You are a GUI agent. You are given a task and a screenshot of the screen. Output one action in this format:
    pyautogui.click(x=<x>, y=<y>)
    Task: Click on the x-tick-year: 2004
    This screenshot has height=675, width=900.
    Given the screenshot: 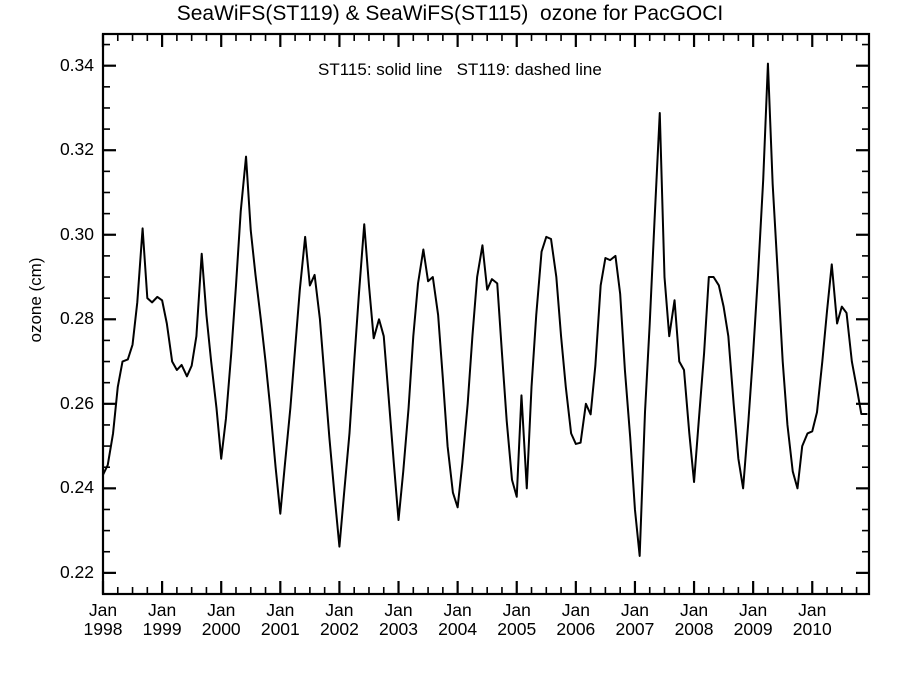 What is the action you would take?
    pyautogui.click(x=458, y=629)
    